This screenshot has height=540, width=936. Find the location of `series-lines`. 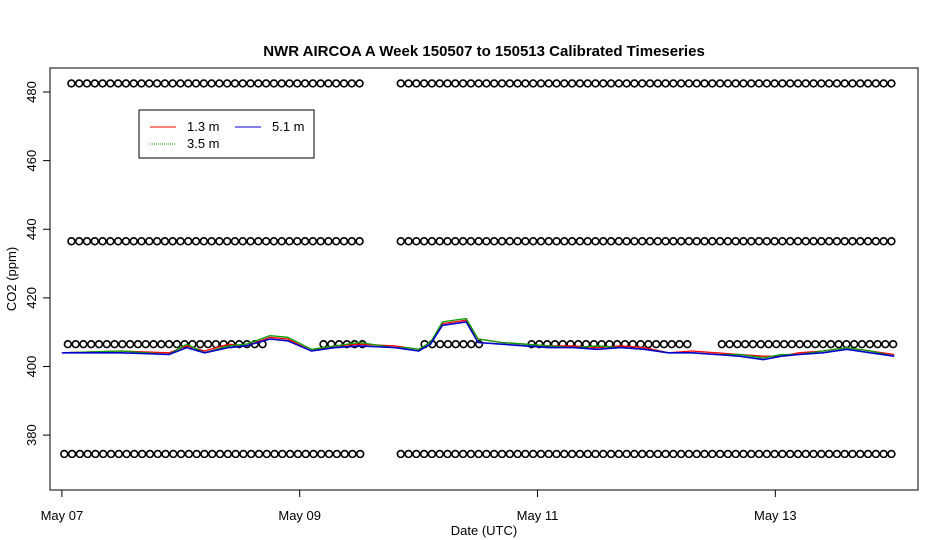

series-lines is located at coordinates (478, 339).